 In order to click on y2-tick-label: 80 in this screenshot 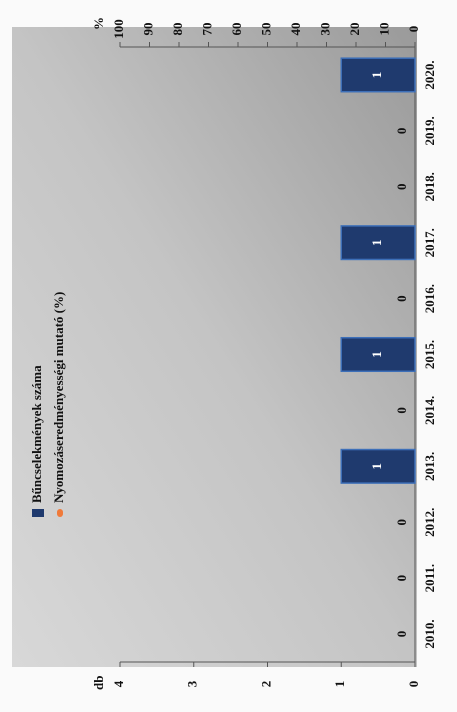, I will do `click(177, 29)`.